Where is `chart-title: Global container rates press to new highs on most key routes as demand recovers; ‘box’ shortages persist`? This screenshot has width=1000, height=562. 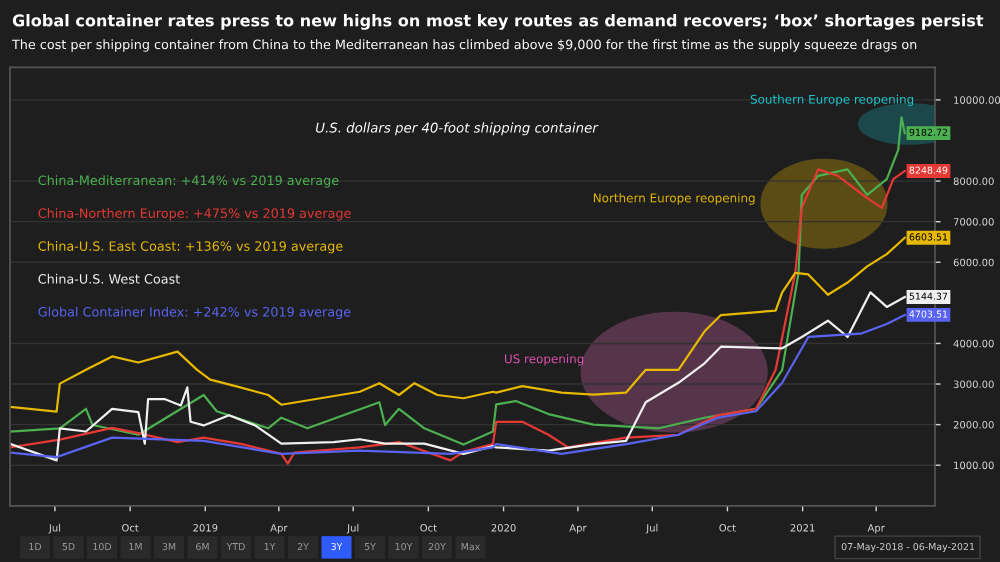 chart-title: Global container rates press to new highs on most key routes as demand recovers; ‘box’ shortages persist is located at coordinates (498, 22).